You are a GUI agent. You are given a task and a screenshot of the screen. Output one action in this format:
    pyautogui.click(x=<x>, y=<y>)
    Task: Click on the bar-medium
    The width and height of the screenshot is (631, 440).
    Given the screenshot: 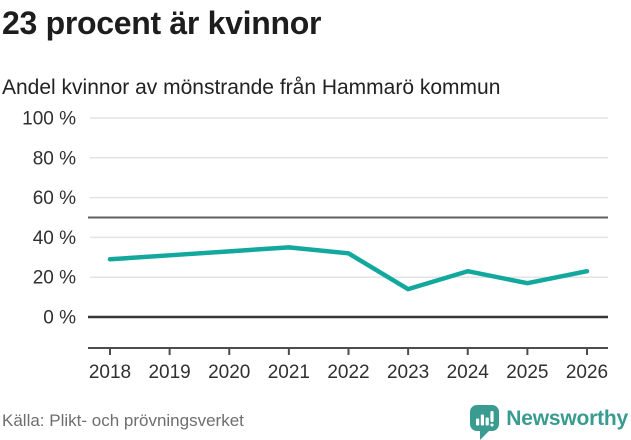 What is the action you would take?
    pyautogui.click(x=487, y=421)
    